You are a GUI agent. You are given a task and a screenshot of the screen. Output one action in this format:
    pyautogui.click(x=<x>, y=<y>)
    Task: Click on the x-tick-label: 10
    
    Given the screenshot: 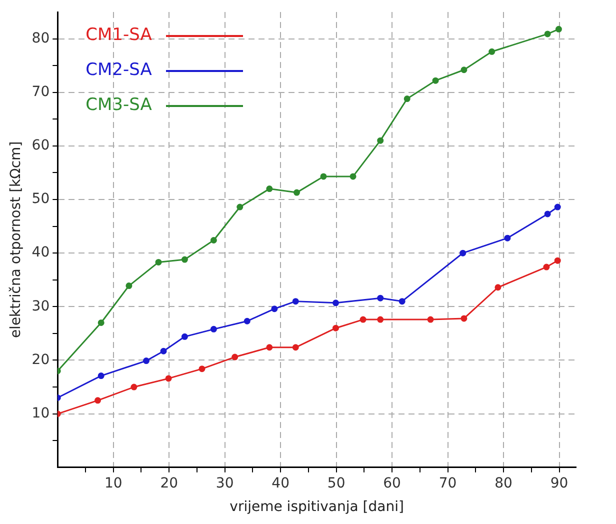 What is the action you would take?
    pyautogui.click(x=113, y=483)
    